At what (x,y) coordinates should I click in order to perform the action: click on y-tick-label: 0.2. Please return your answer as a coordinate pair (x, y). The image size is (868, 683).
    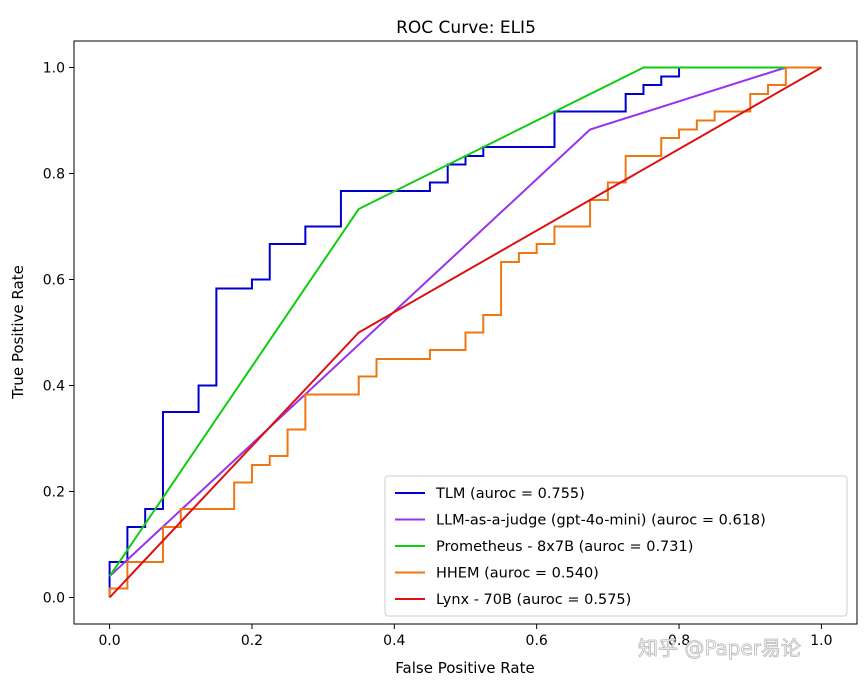
    Looking at the image, I should click on (54, 493).